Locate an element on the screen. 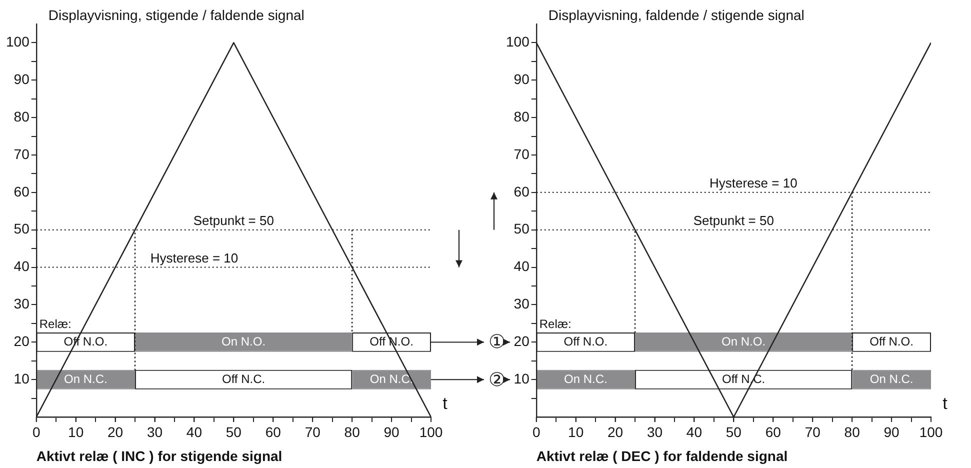  chart-title: Displayvisning, stigende / faldende signal is located at coordinates (176, 14).